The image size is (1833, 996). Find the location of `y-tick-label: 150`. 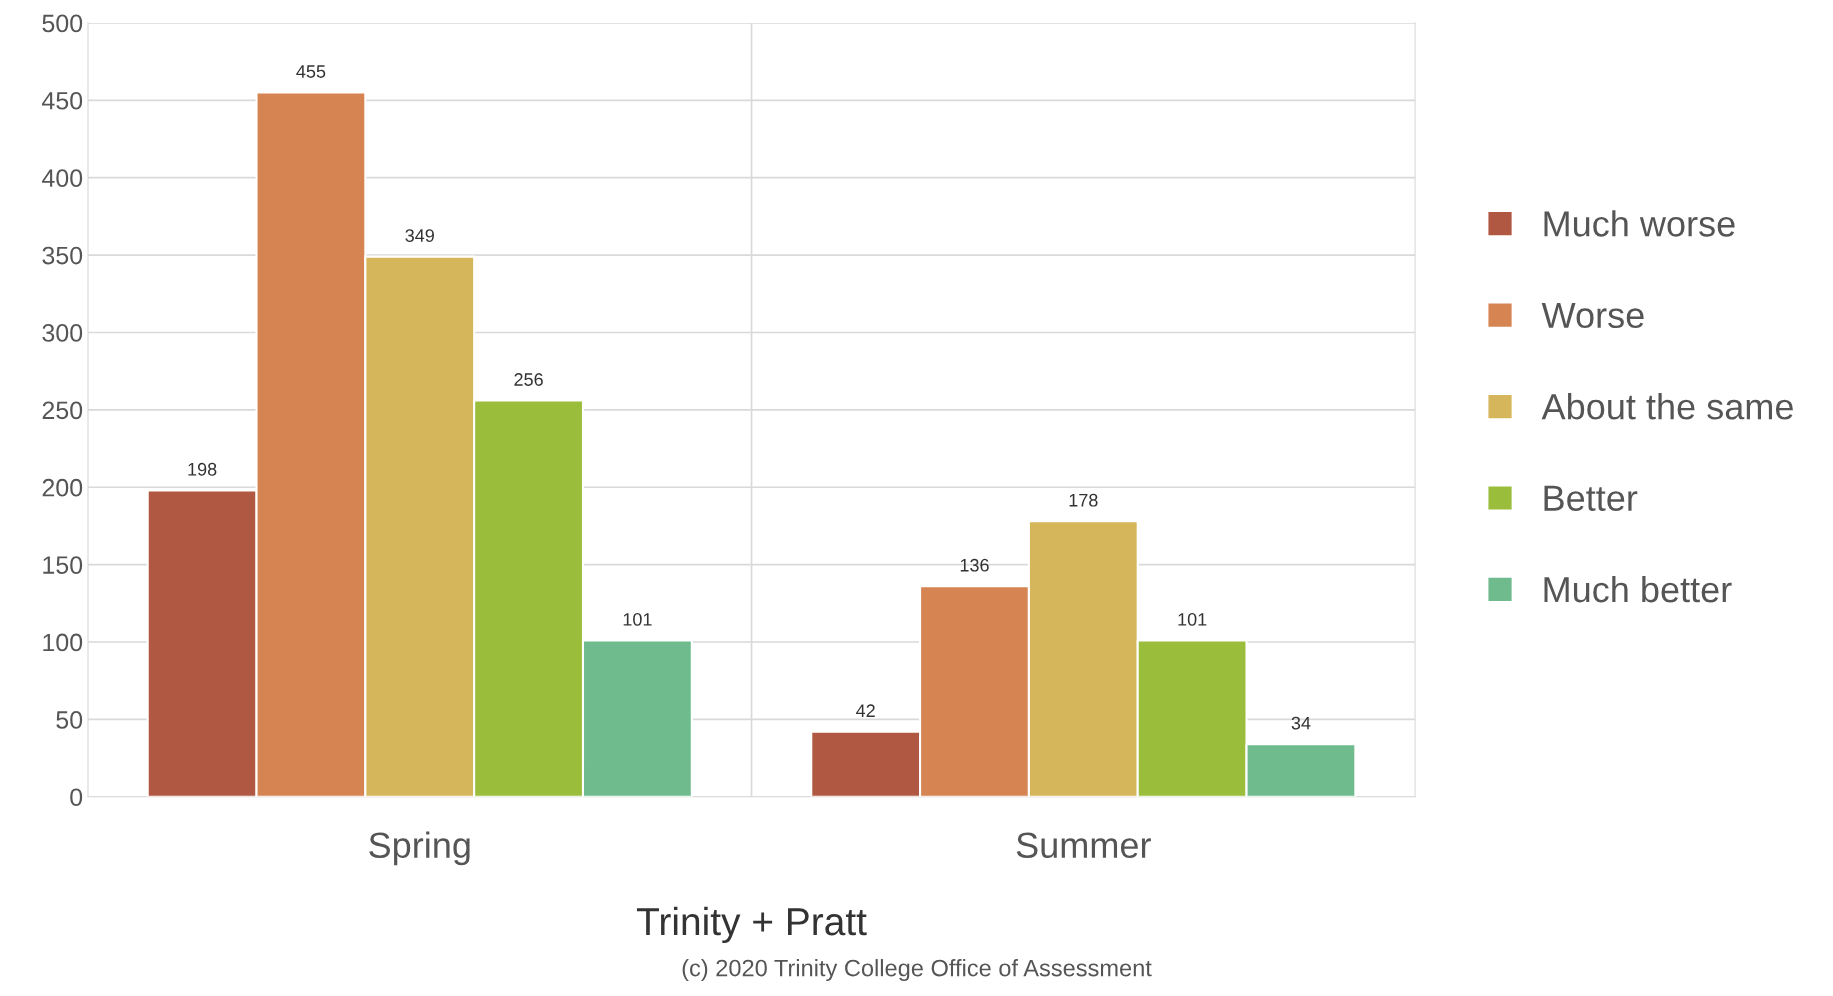

y-tick-label: 150 is located at coordinates (63, 565).